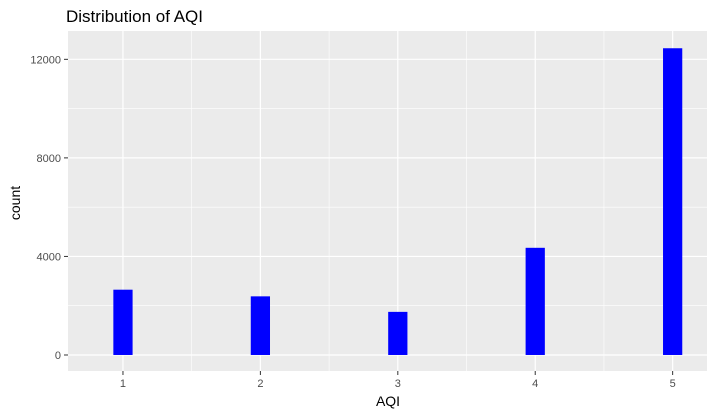 This screenshot has width=717, height=415. Describe the element at coordinates (260, 384) in the screenshot. I see `x-tick-label: 2` at that location.